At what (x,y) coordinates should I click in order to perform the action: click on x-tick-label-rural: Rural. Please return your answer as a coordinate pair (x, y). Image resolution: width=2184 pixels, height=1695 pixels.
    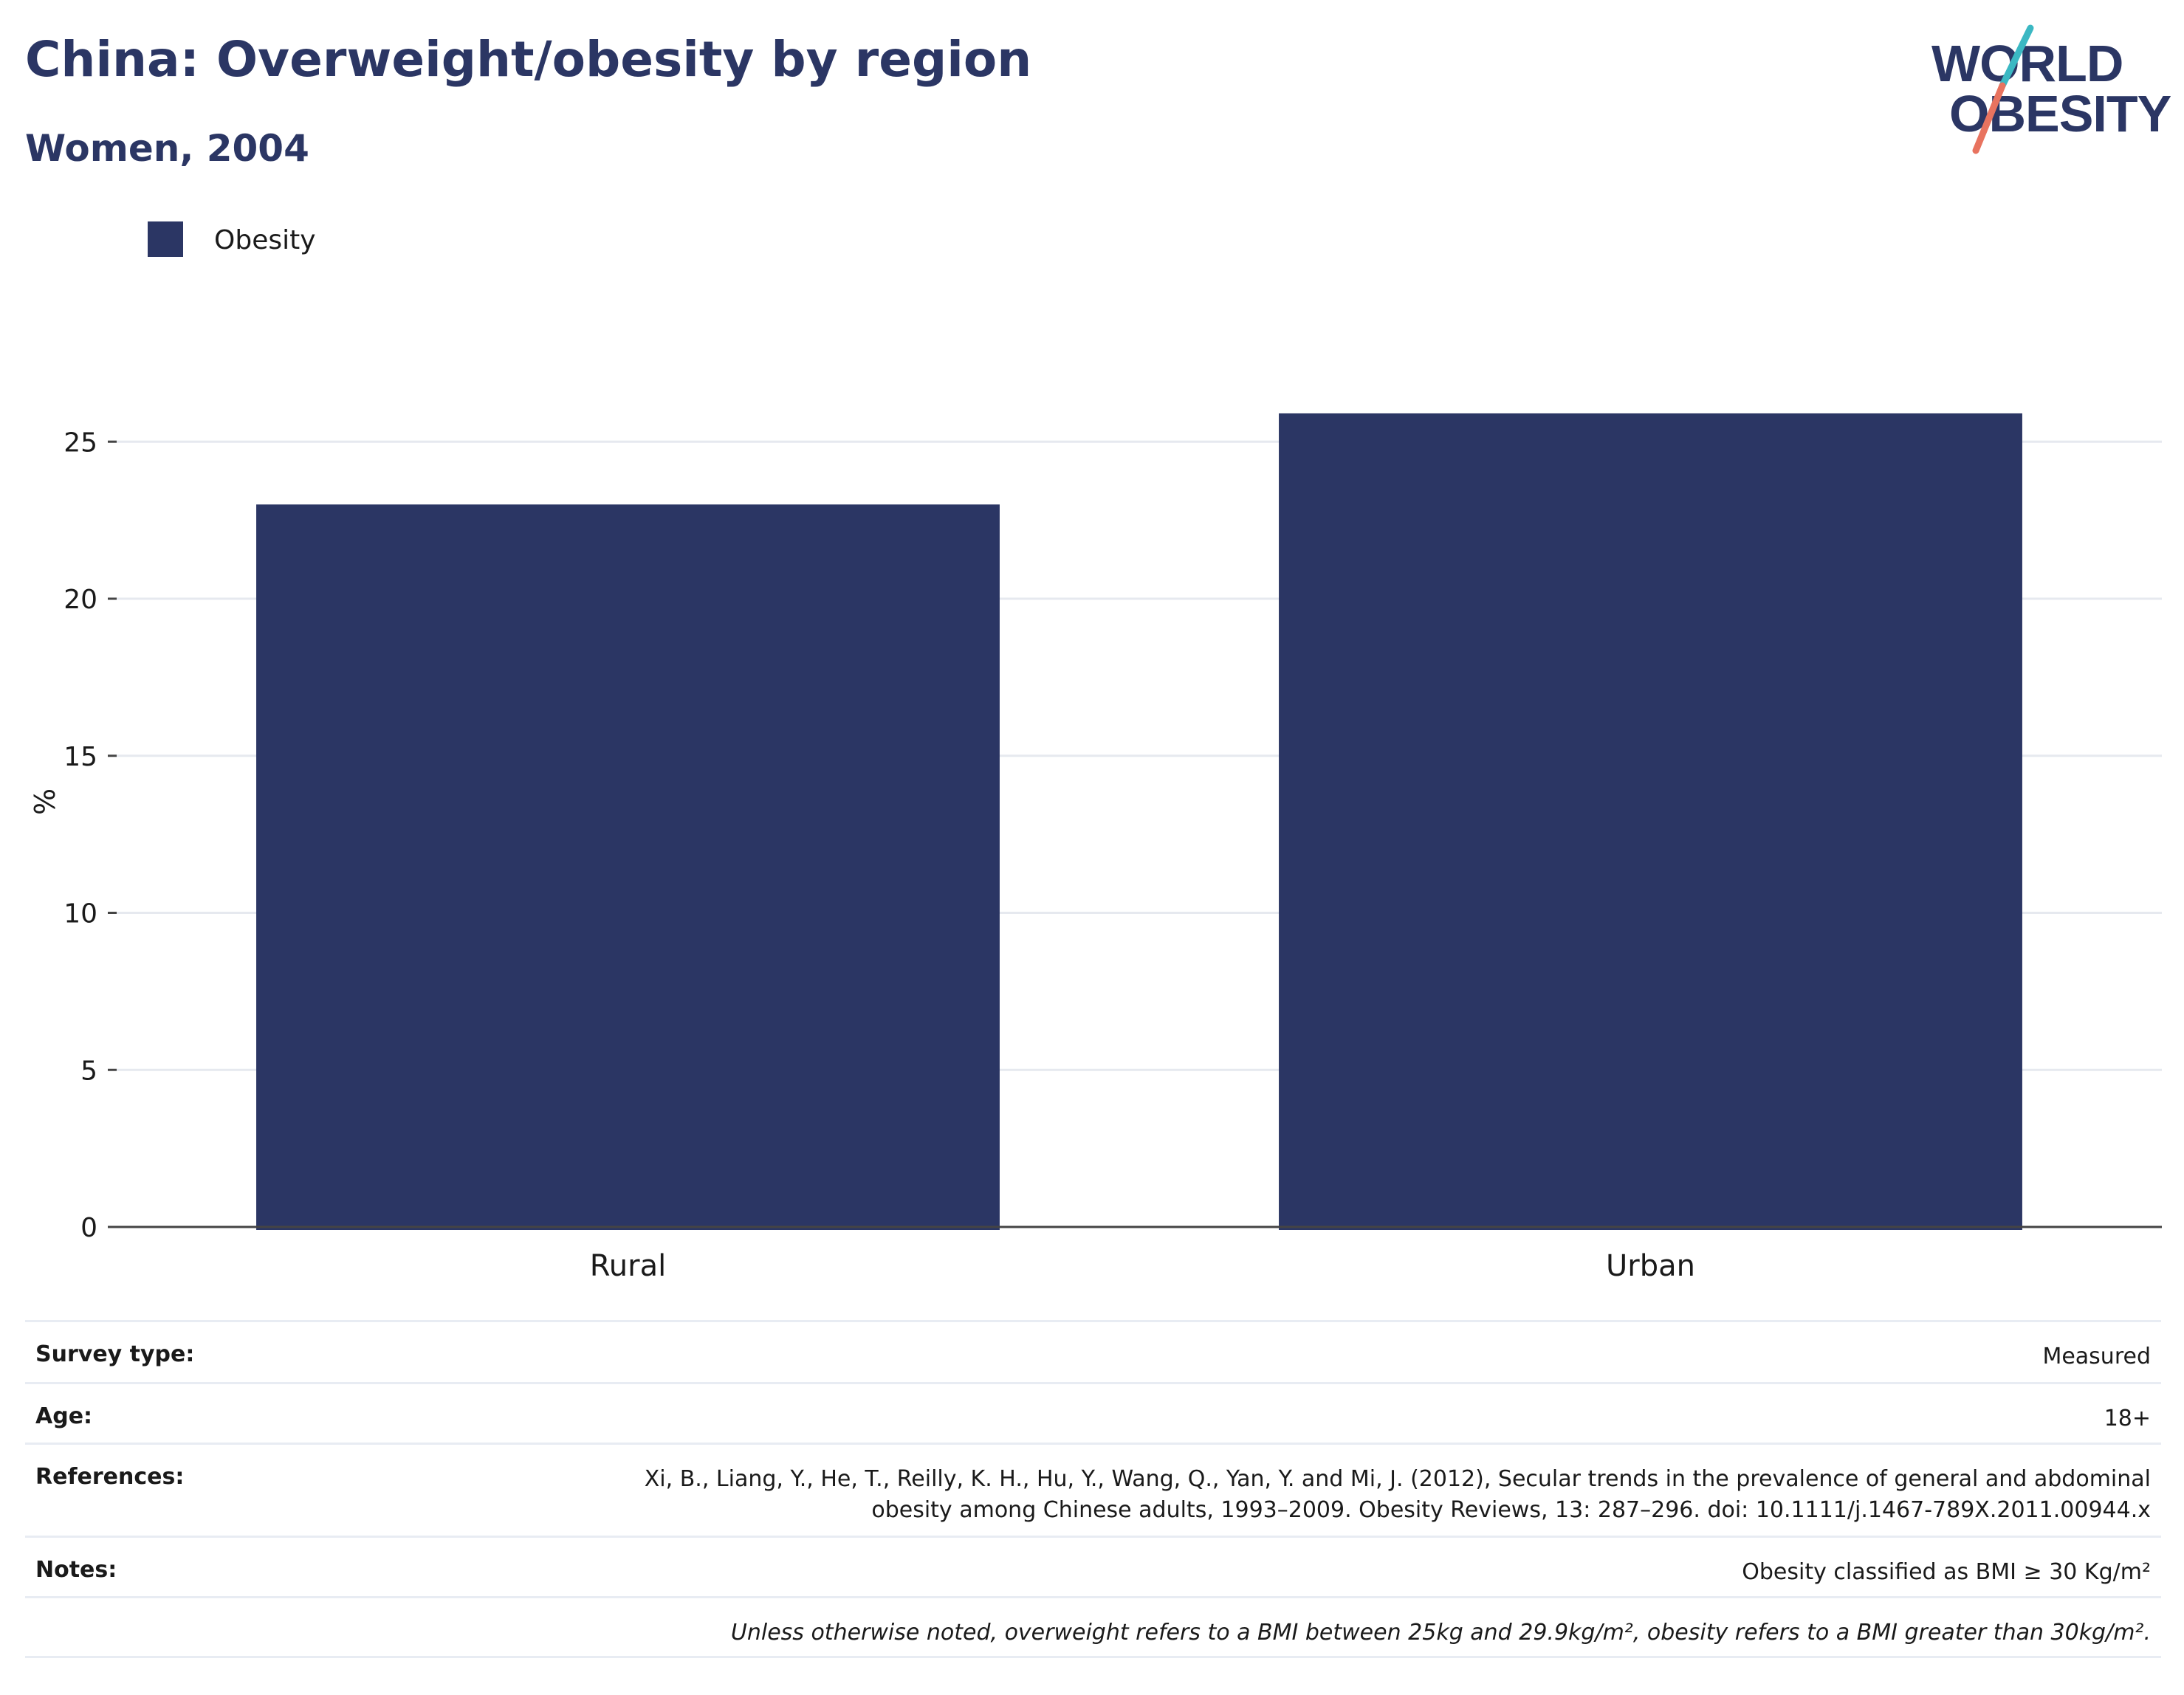
    Looking at the image, I should click on (628, 1266).